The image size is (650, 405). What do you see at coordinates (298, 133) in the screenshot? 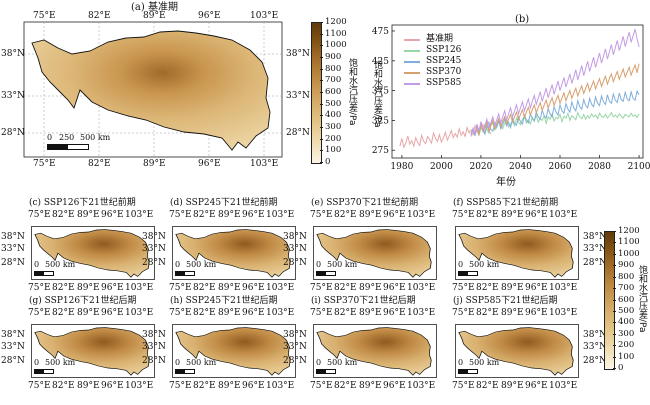
I see `map-a-lat-right-2: 28°N` at bounding box center [298, 133].